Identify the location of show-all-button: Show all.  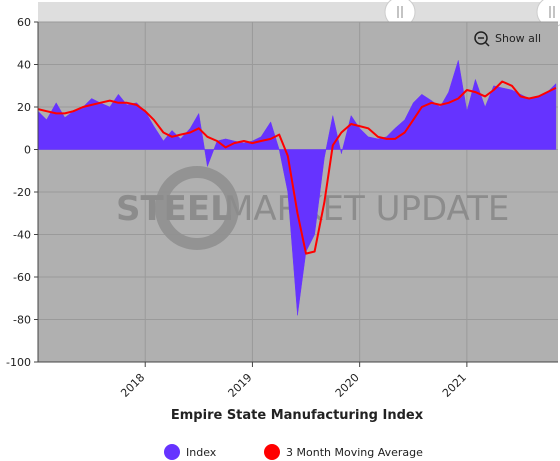
(507, 39).